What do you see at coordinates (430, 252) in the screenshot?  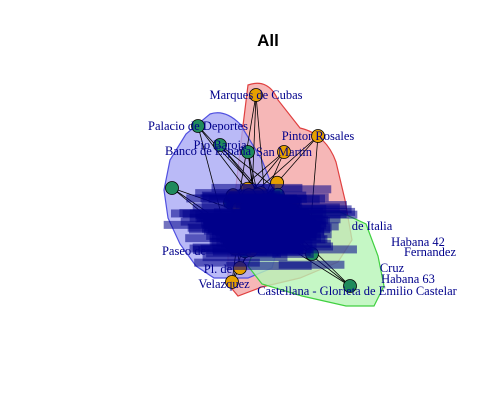 I see `node-label: Fernandez` at bounding box center [430, 252].